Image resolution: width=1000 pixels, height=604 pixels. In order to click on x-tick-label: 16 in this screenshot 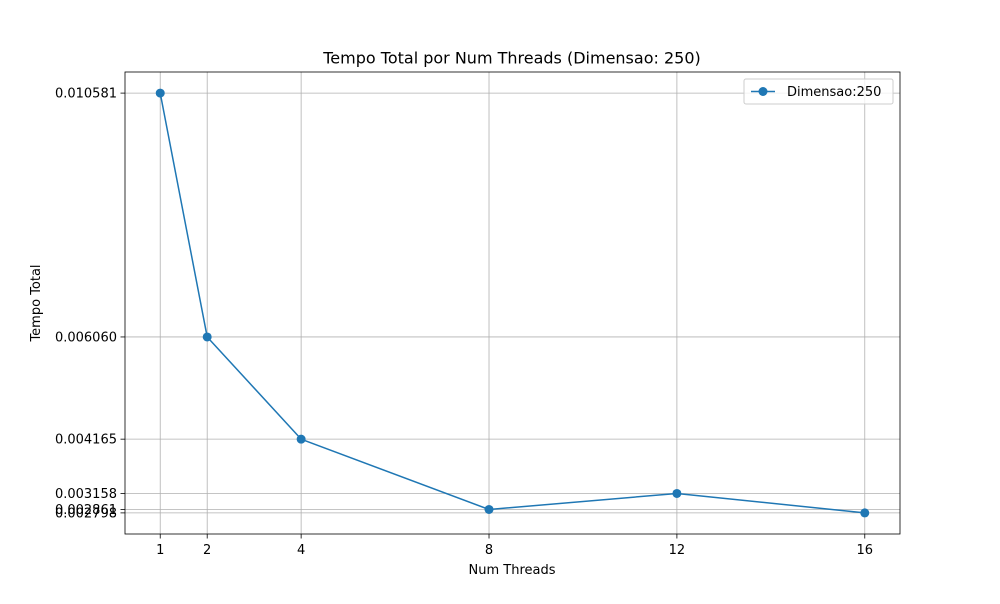, I will do `click(864, 550)`.